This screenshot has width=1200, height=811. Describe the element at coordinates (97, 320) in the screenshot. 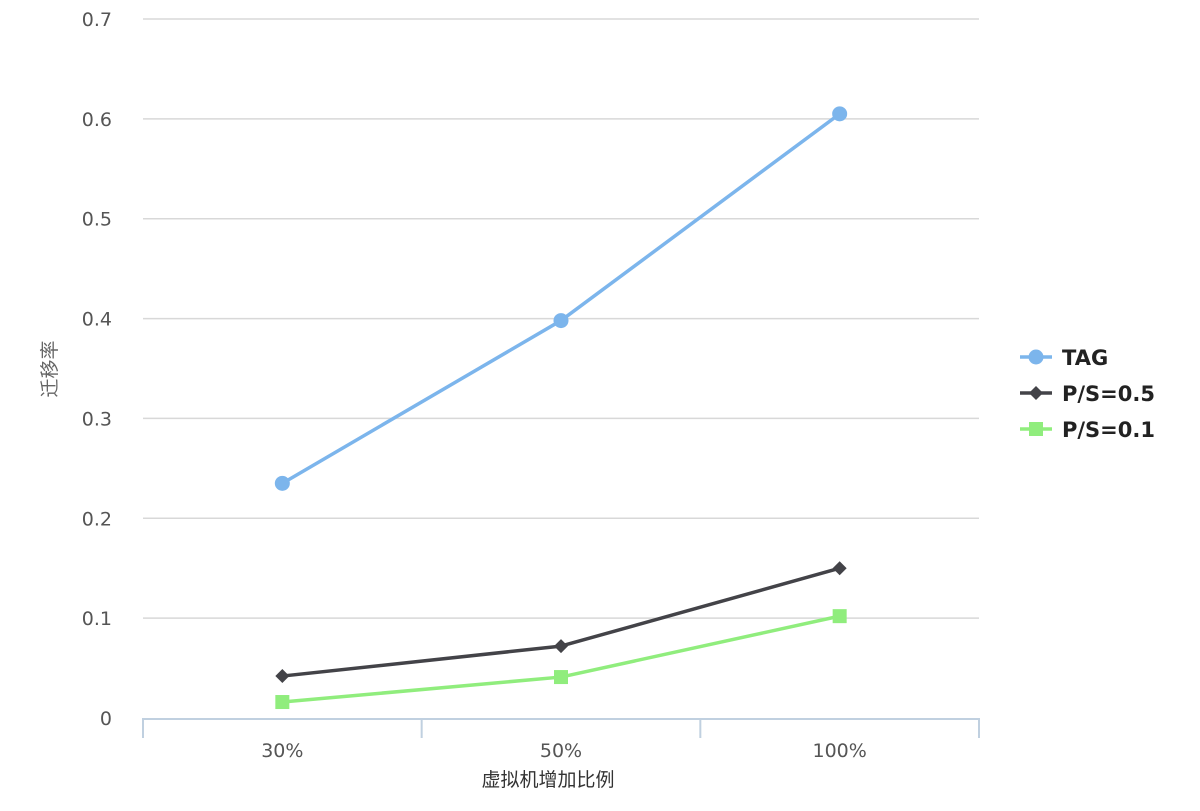

I see `y-tick-label: 0.4` at that location.